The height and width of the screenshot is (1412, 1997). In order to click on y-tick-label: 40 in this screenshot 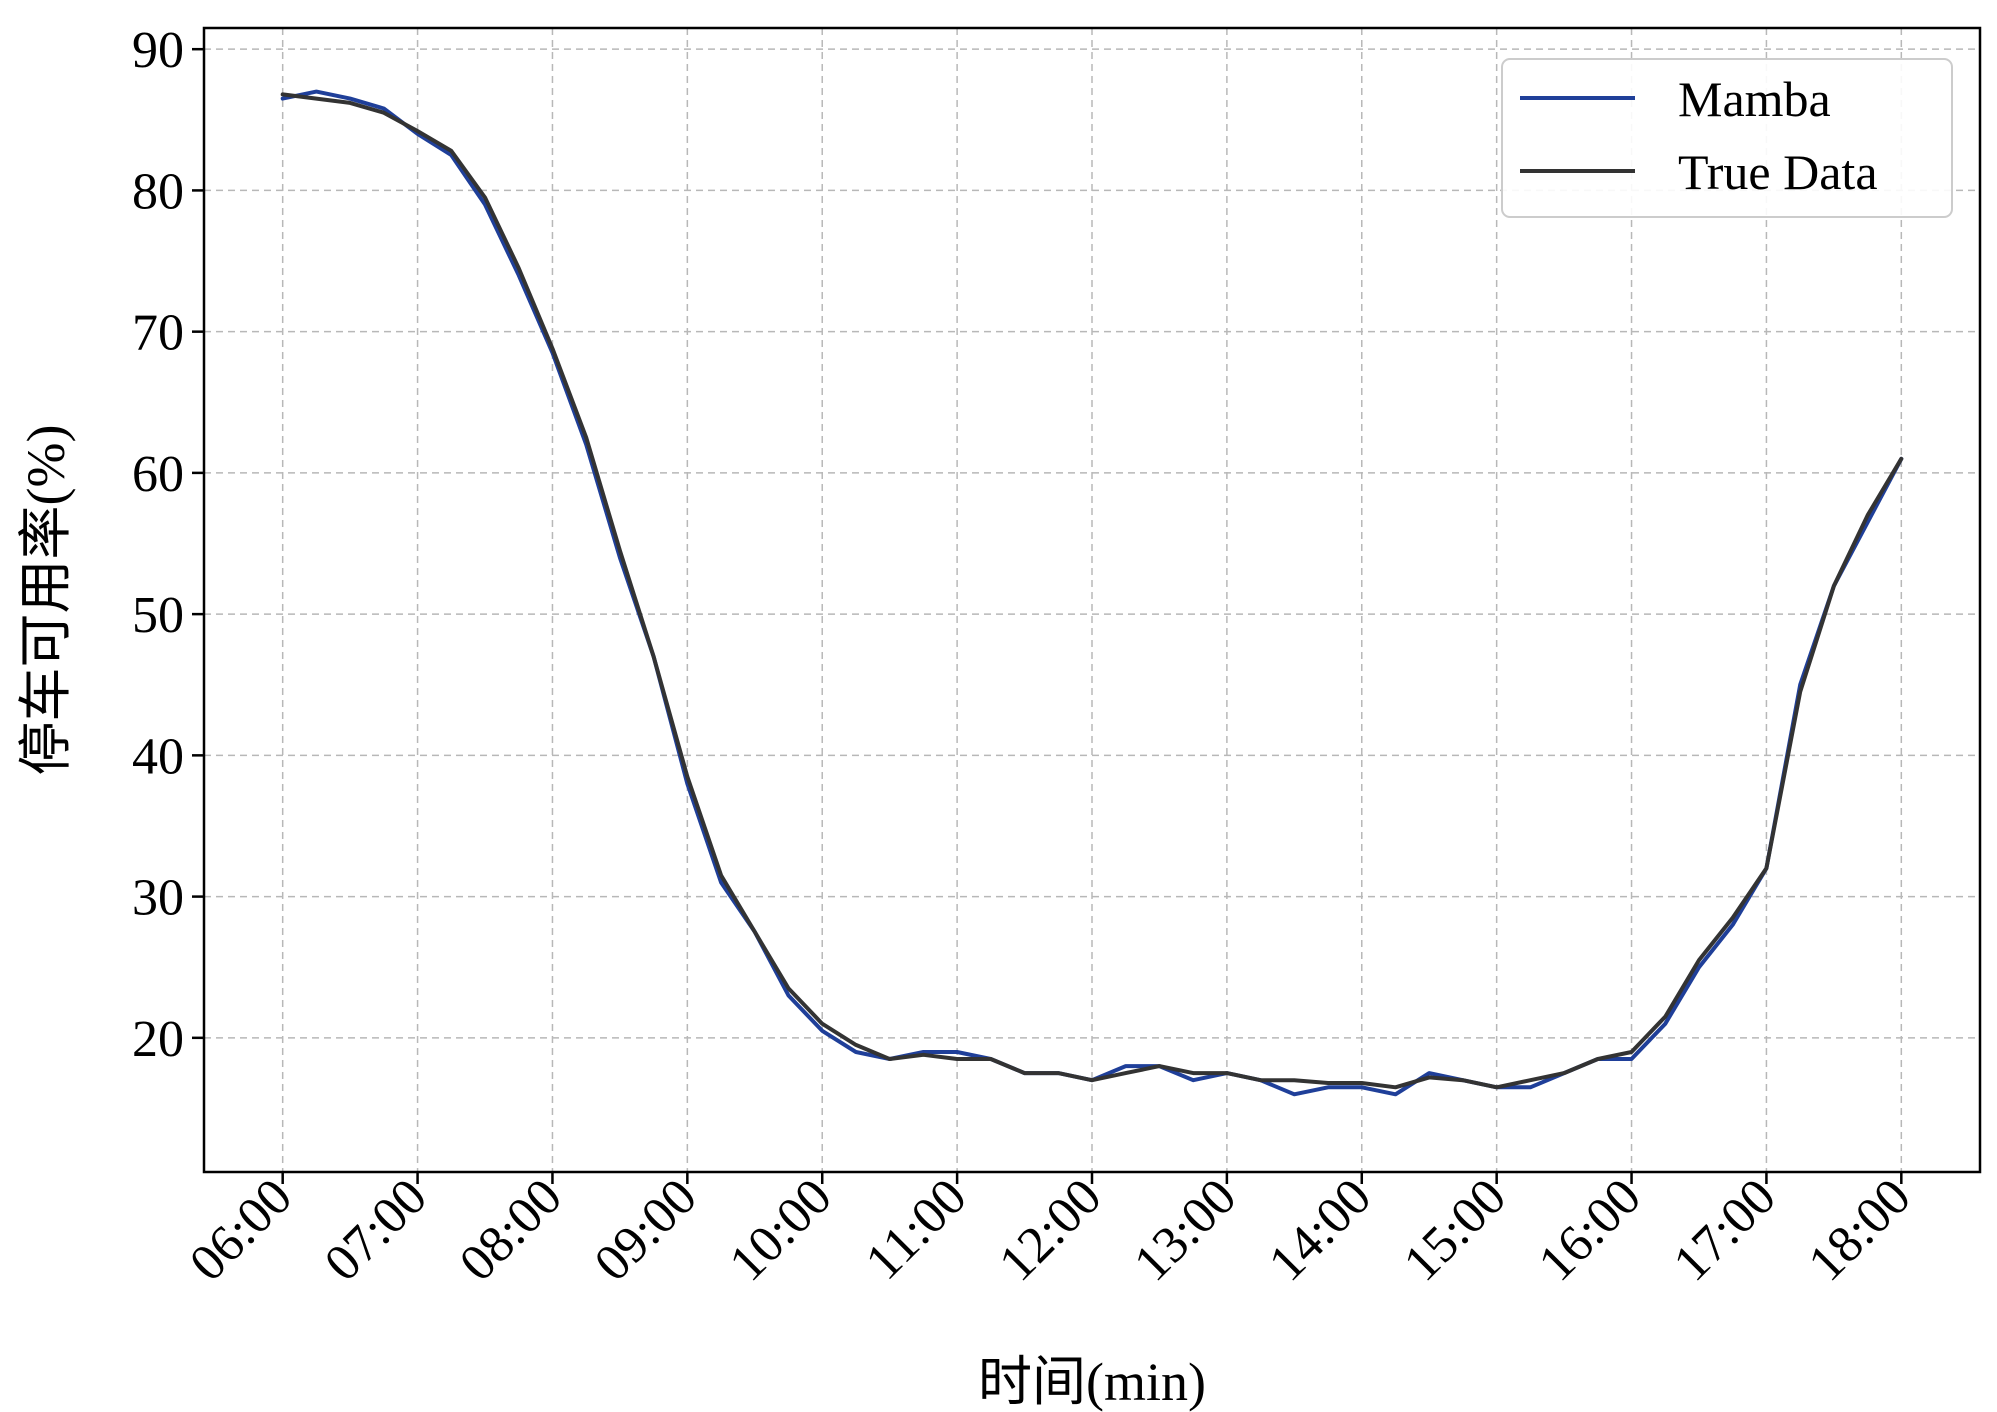, I will do `click(158, 756)`.